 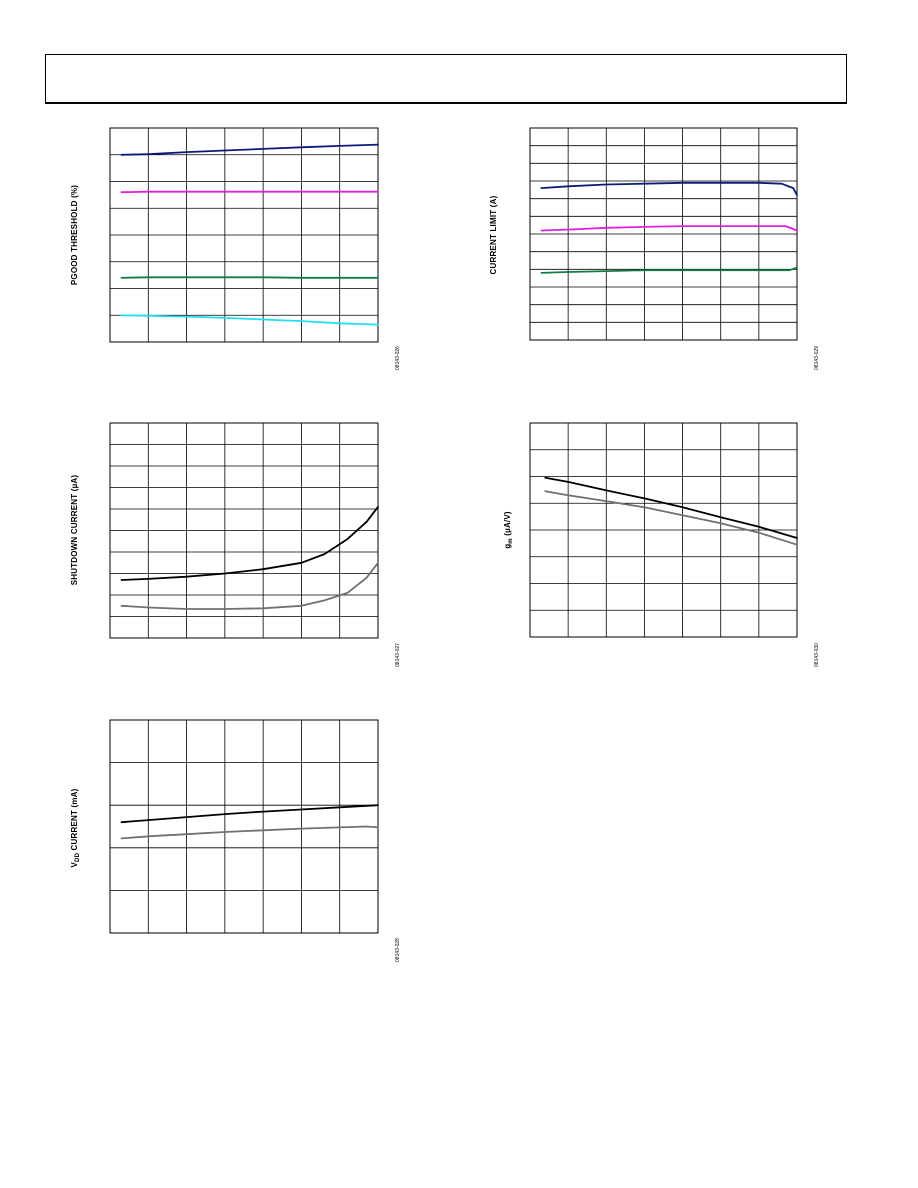 What do you see at coordinates (817, 655) in the screenshot?
I see `figure-id: 08143-030` at bounding box center [817, 655].